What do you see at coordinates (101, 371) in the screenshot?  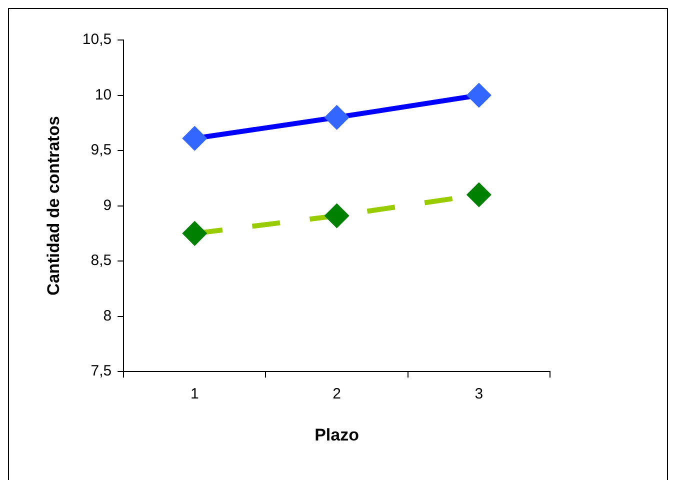 I see `y-tick-label: 7,5` at bounding box center [101, 371].